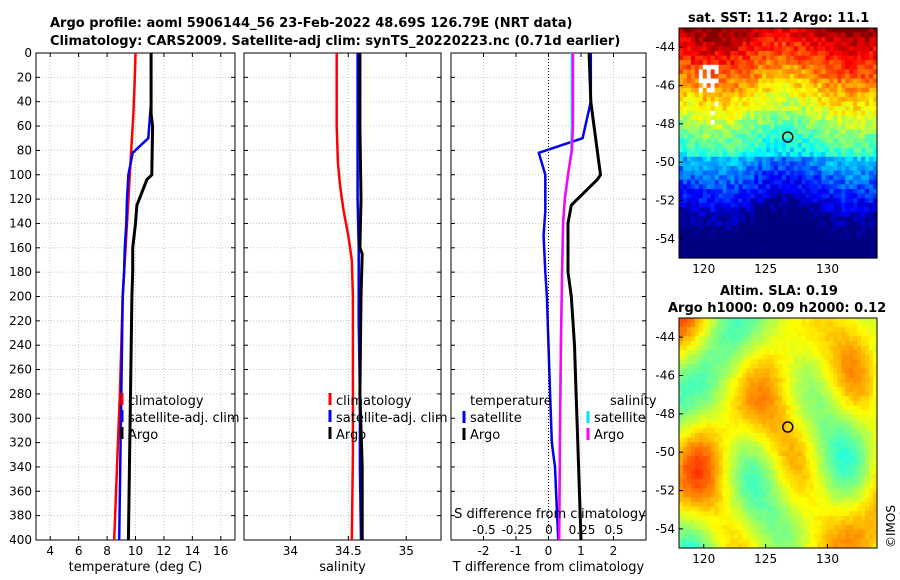 This screenshot has height=580, width=900. What do you see at coordinates (136, 567) in the screenshot?
I see `x-axis-label: temperature (deg C)` at bounding box center [136, 567].